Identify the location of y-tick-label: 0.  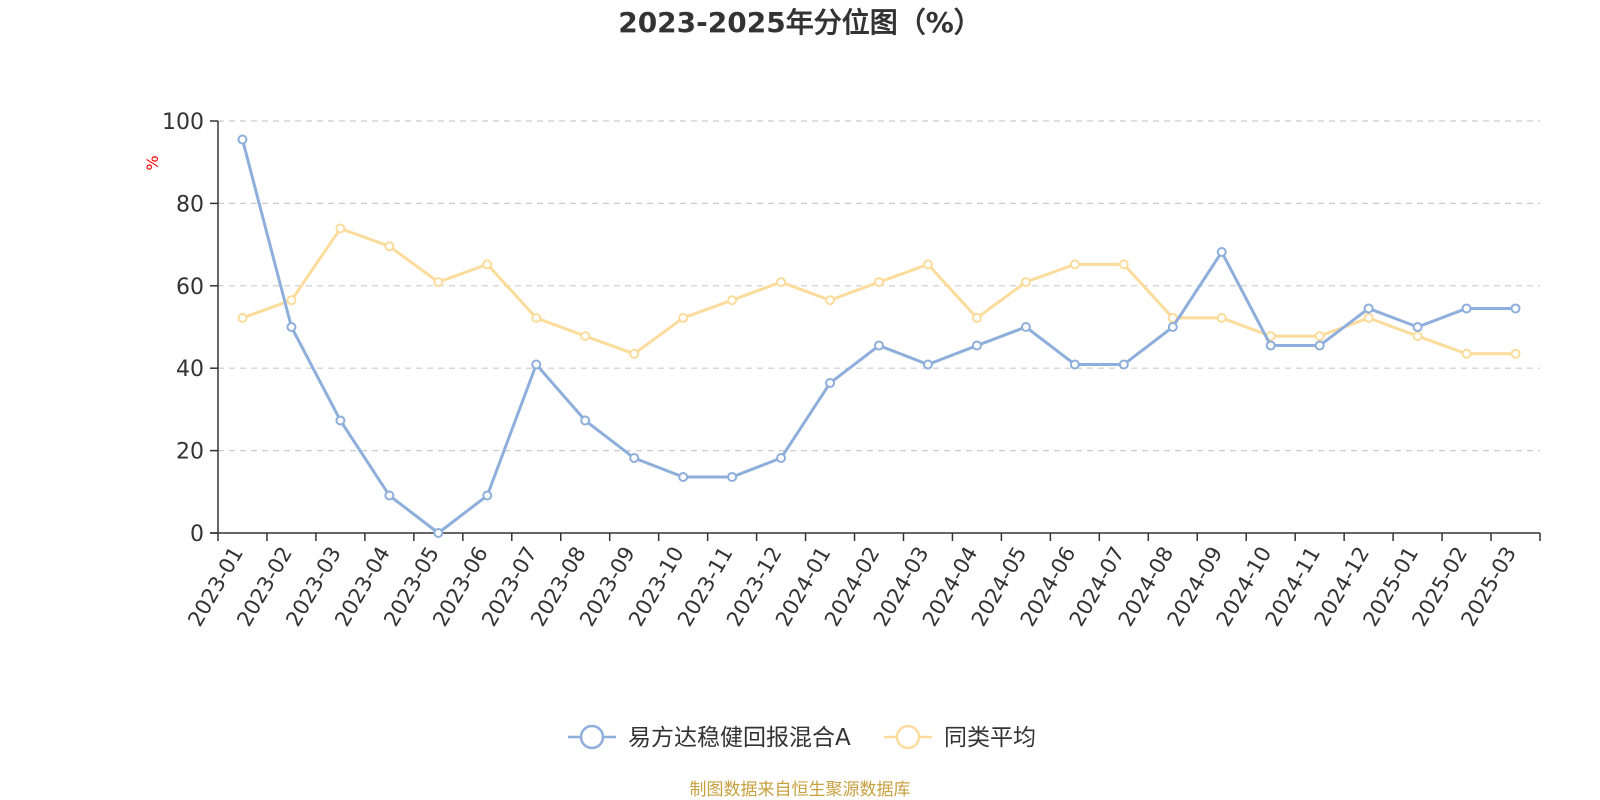
(197, 534).